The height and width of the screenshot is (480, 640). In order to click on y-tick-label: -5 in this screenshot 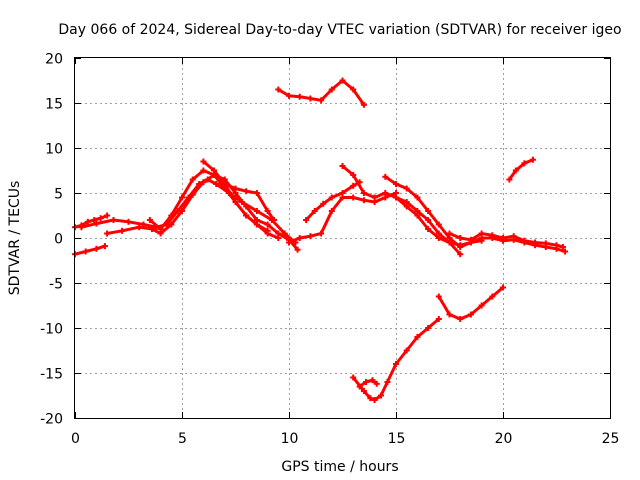, I will do `click(56, 285)`.